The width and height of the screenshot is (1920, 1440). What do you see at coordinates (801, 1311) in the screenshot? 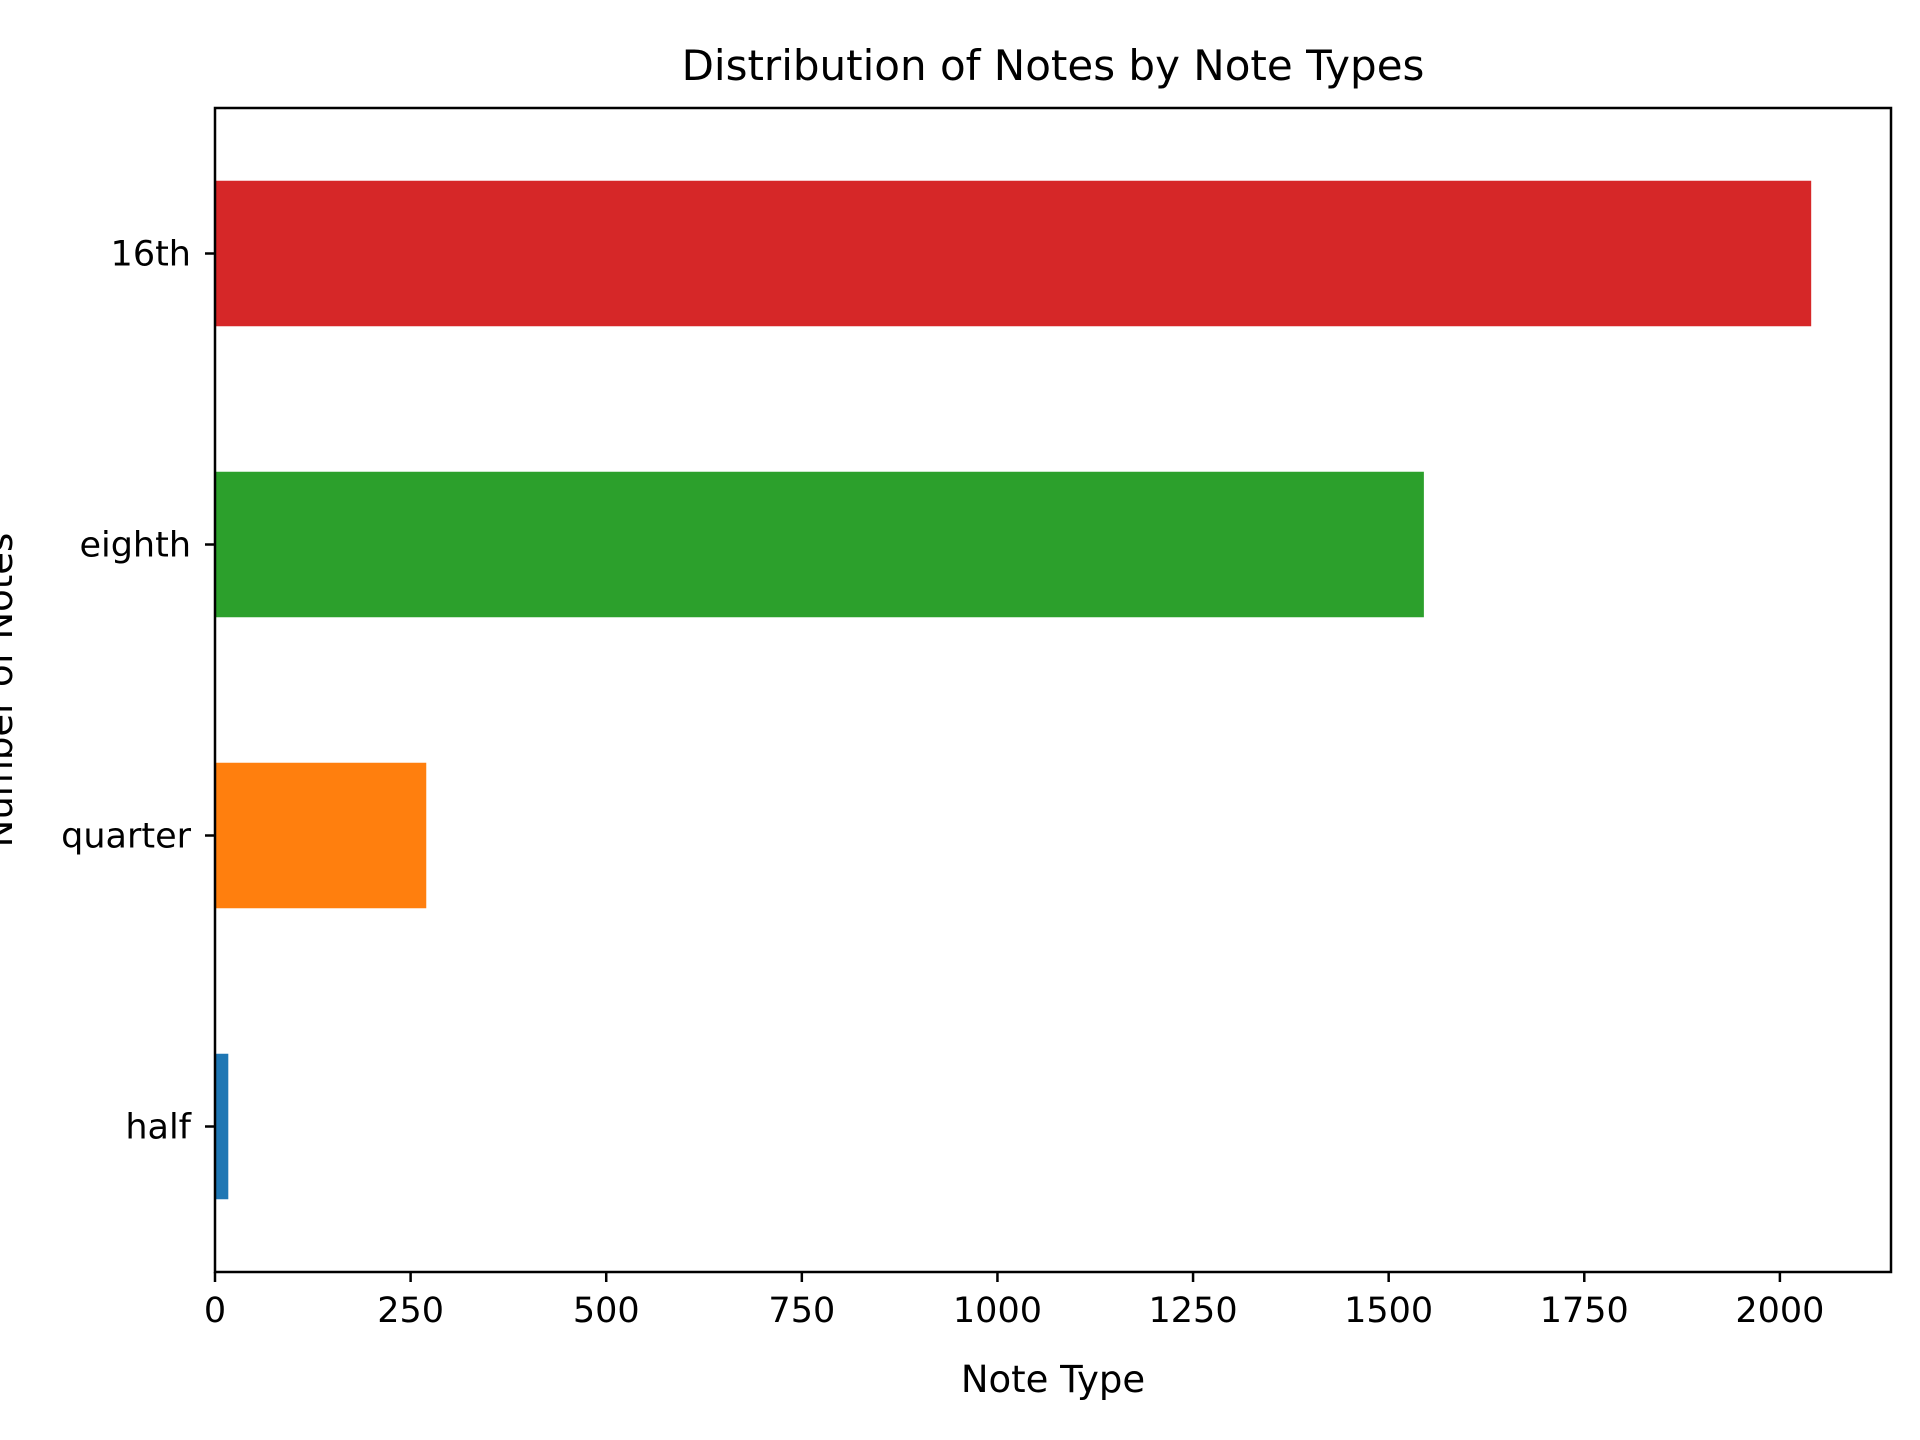
I see `x-tick-label: 750` at bounding box center [801, 1311].